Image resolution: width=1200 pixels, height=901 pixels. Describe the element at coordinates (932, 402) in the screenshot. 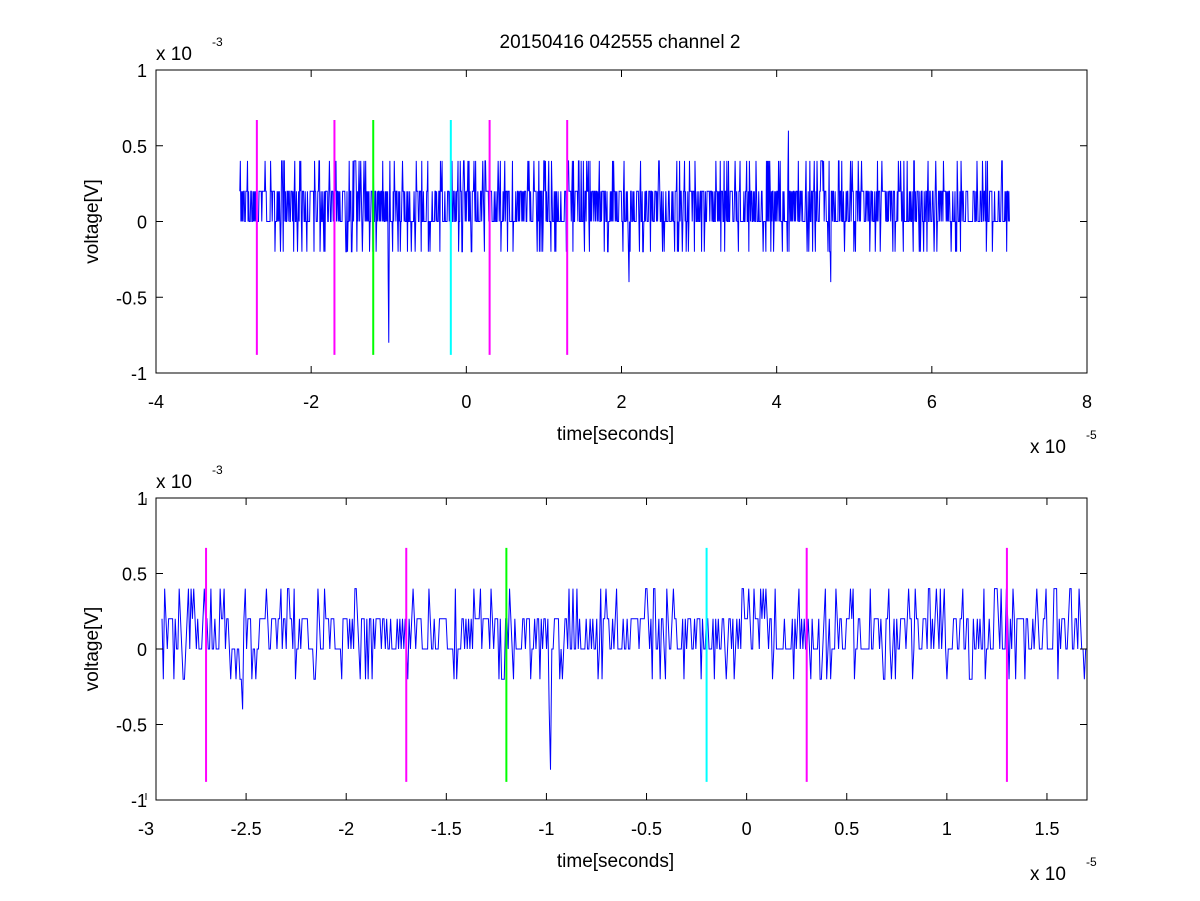

I see `x-tick-label: 6` at that location.